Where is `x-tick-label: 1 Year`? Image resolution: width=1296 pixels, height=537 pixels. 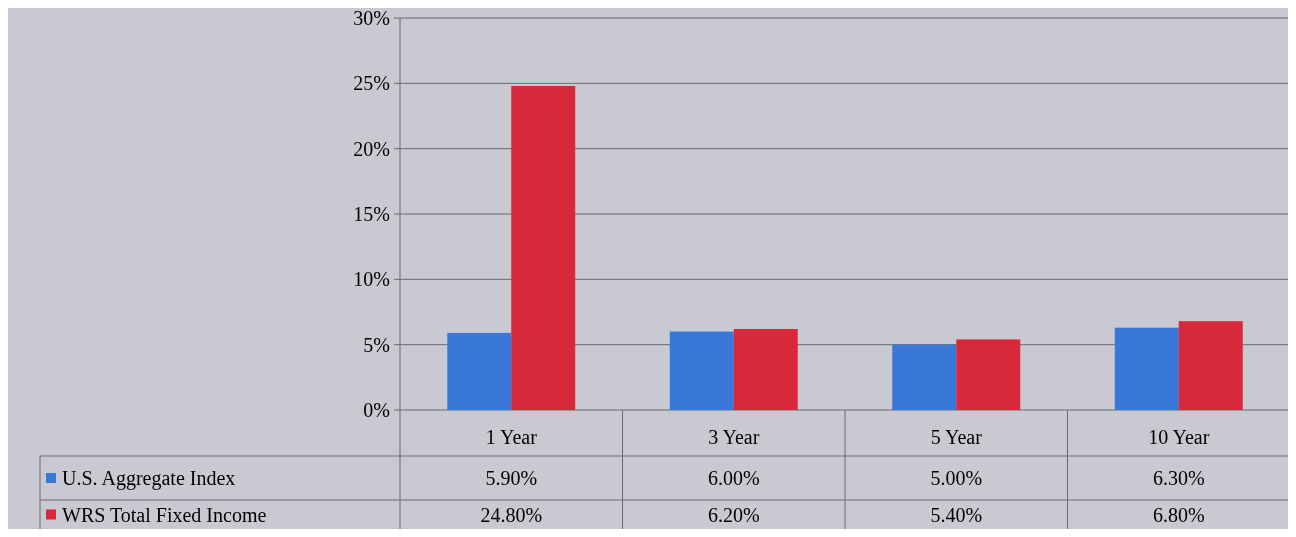 x-tick-label: 1 Year is located at coordinates (511, 437).